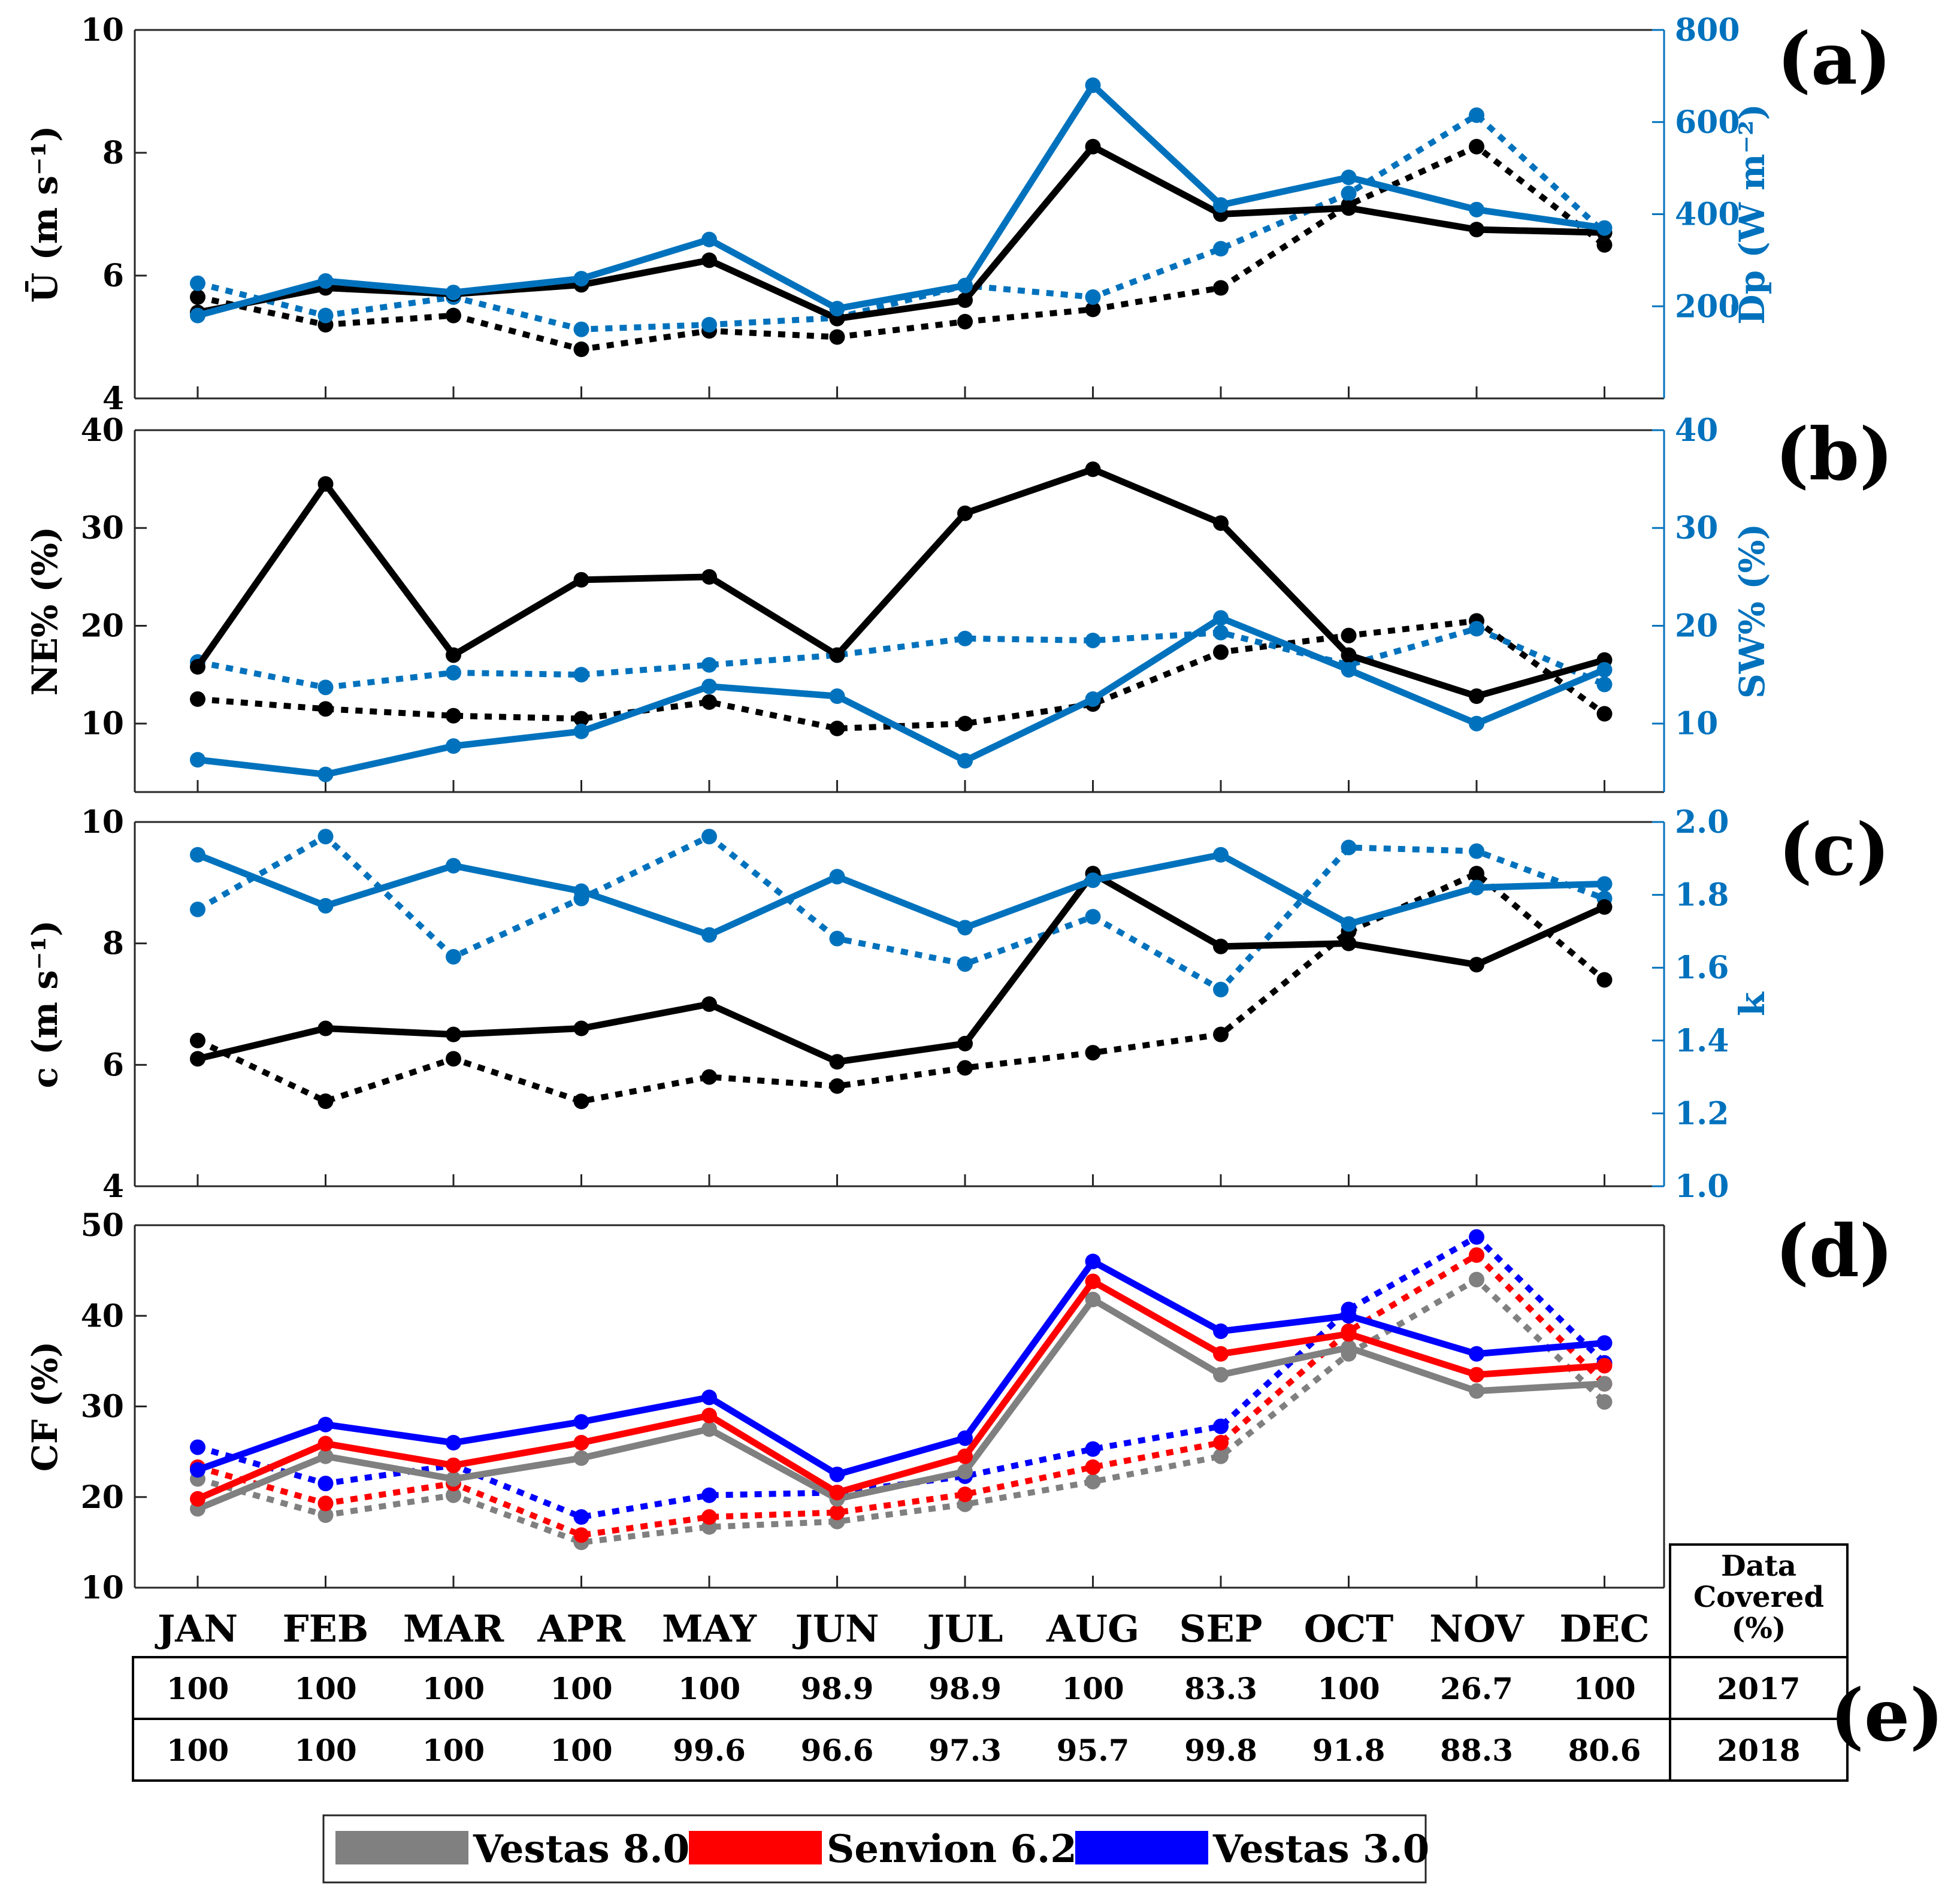 The height and width of the screenshot is (1904, 1954). What do you see at coordinates (1702, 968) in the screenshot?
I see `y-tick-label-right: 1.6` at bounding box center [1702, 968].